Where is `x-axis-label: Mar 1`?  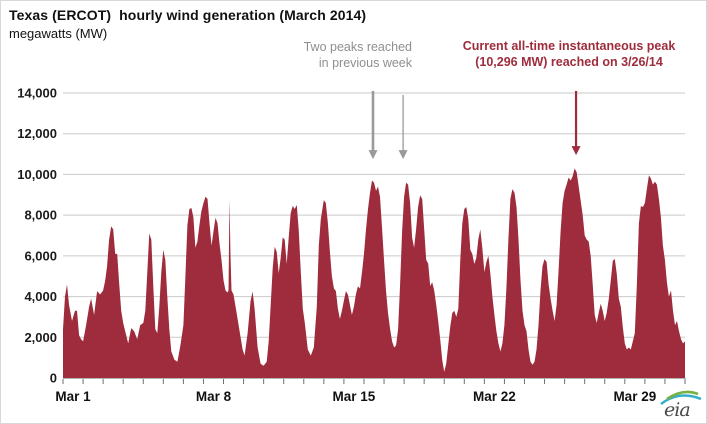 x-axis-label: Mar 1 is located at coordinates (73, 396).